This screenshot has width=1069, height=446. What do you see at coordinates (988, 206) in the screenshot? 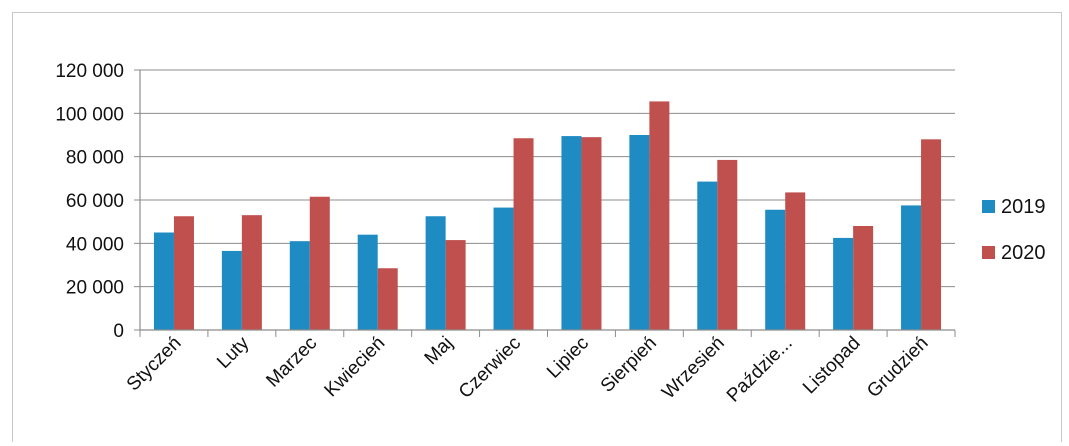
I see `legend-swatch-2019` at bounding box center [988, 206].